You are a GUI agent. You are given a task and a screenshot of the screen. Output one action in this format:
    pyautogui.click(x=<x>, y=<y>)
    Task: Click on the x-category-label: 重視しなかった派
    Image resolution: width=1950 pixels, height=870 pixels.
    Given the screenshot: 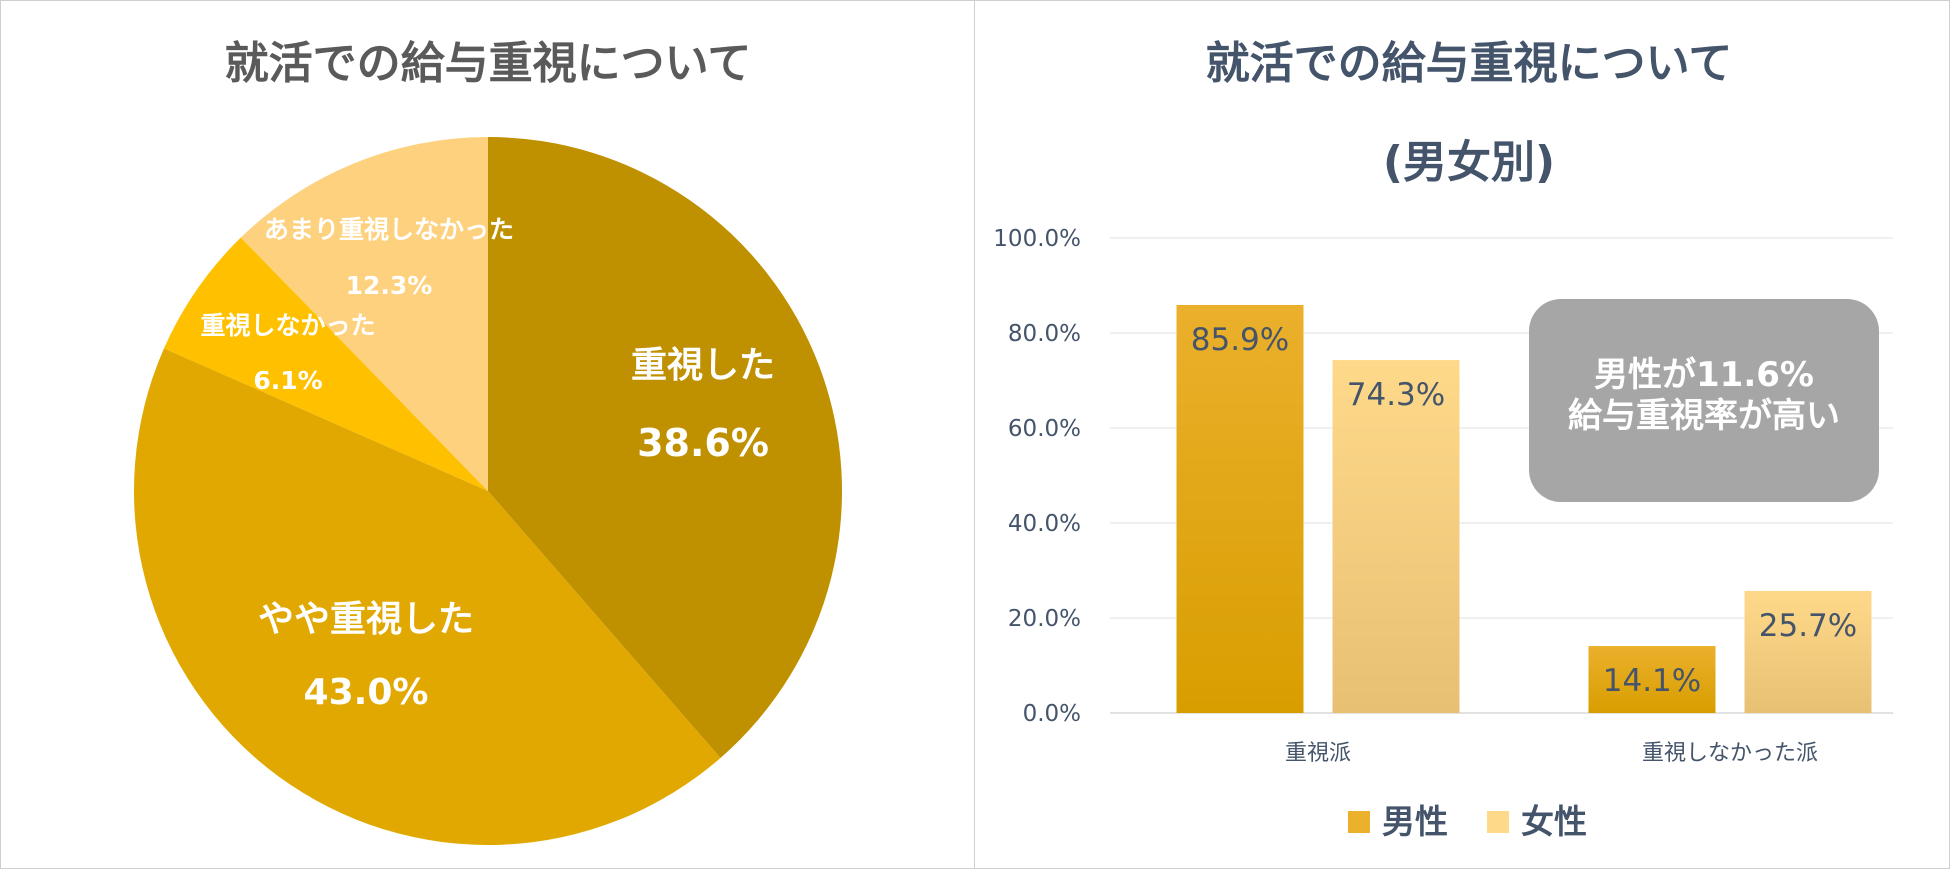 What is the action you would take?
    pyautogui.click(x=1730, y=753)
    